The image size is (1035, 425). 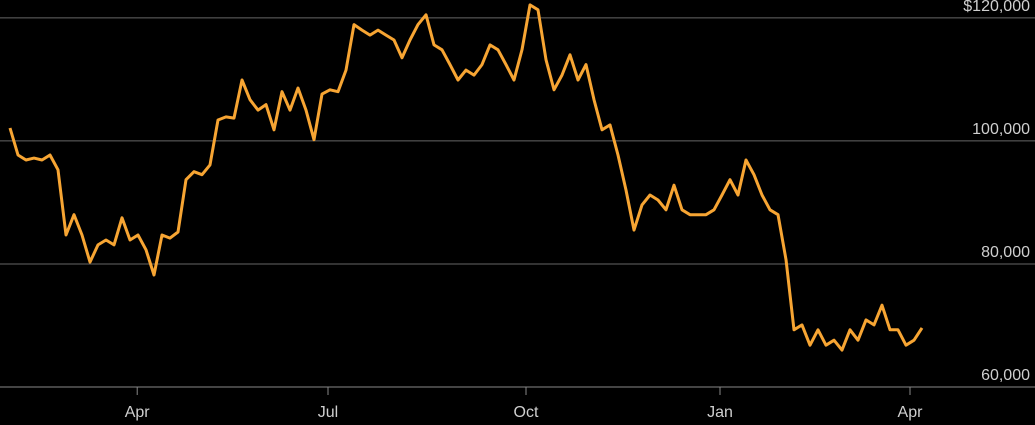 I want to click on y-tick-label: $120,000, so click(x=996, y=7).